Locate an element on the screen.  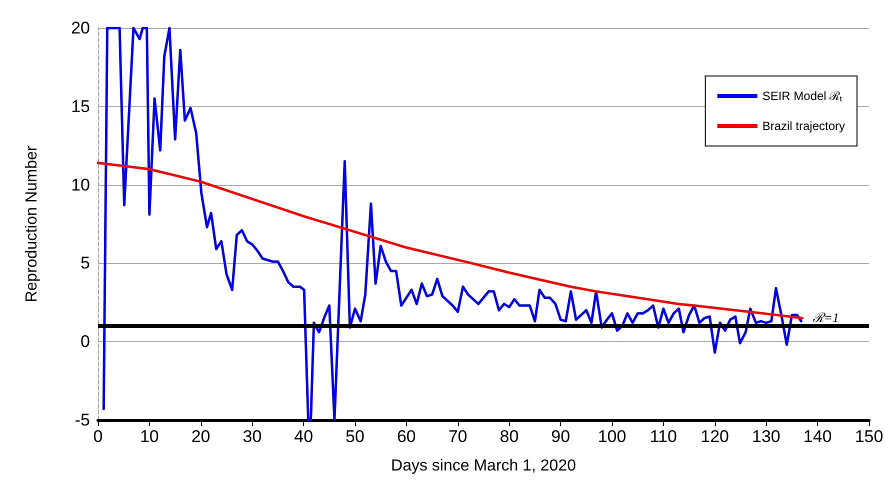
x-tick-label: 140 is located at coordinates (817, 436).